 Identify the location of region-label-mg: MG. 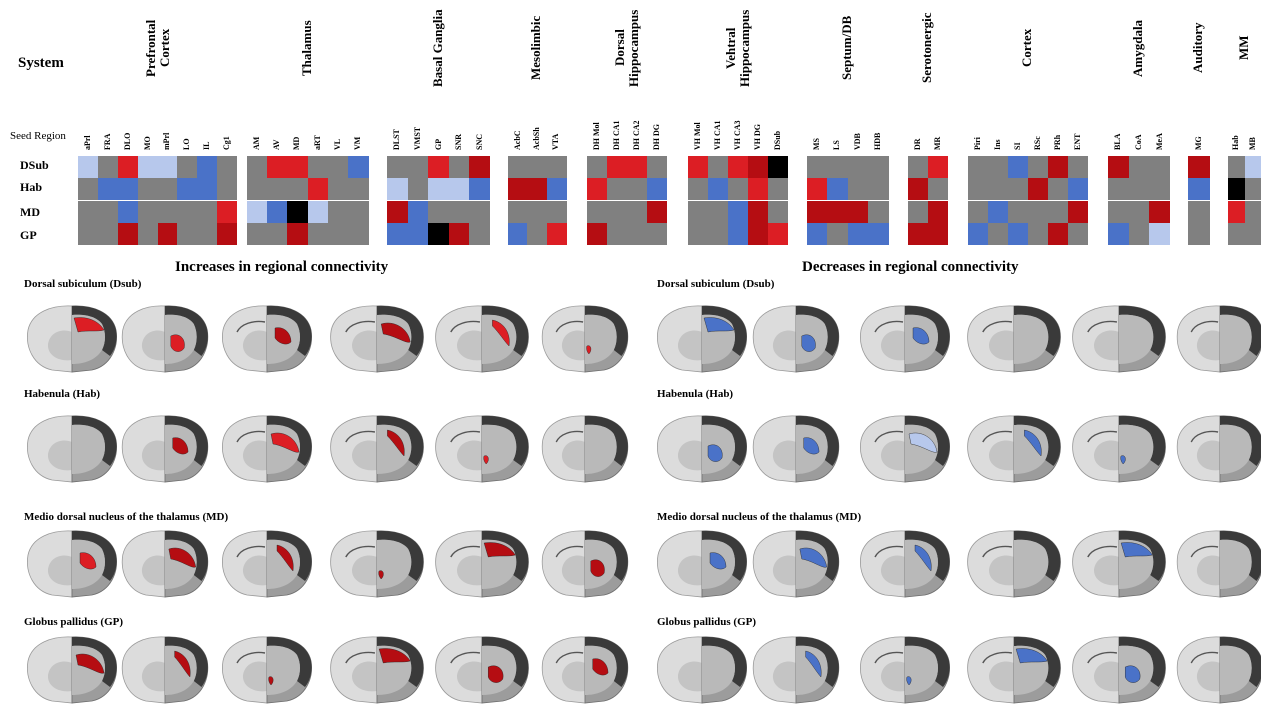
(1198, 143).